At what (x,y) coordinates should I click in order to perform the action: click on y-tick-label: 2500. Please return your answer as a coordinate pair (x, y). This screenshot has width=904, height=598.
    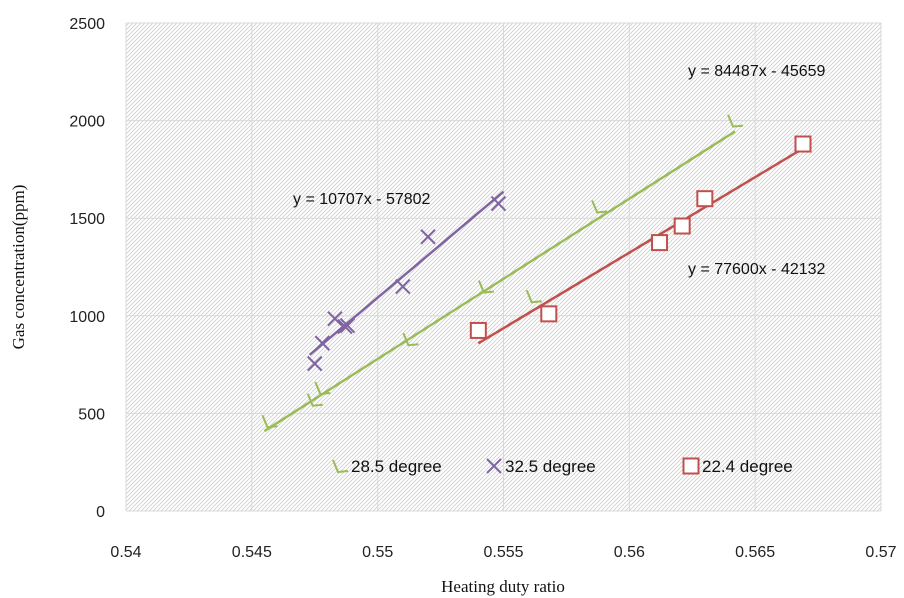
    Looking at the image, I should click on (87, 24).